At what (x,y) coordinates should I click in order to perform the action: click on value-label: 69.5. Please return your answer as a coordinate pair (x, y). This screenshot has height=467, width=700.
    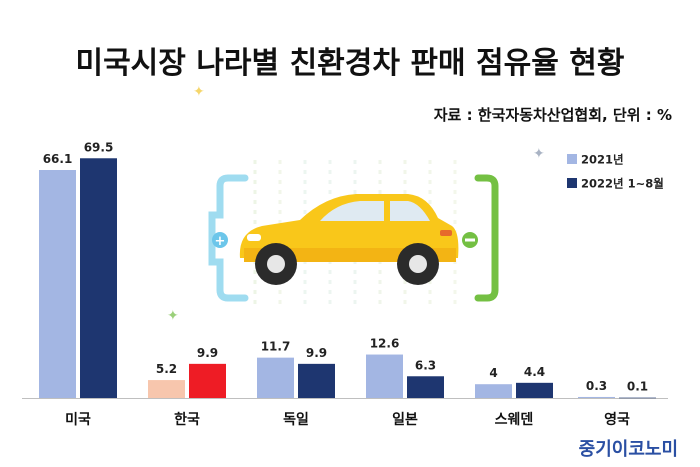
    Looking at the image, I should click on (99, 147).